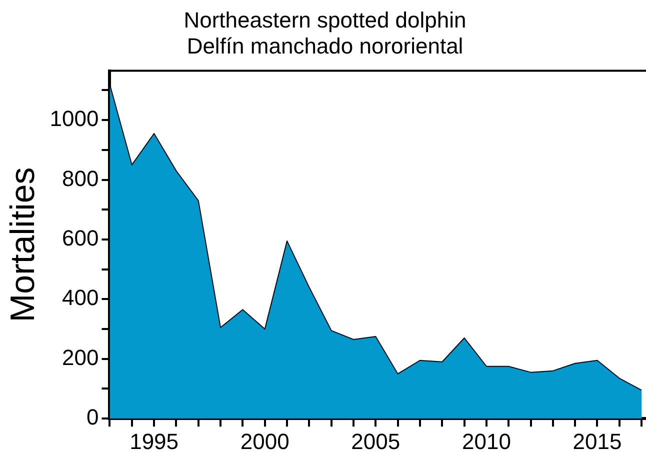 The width and height of the screenshot is (646, 463). What do you see at coordinates (23, 244) in the screenshot?
I see `y-axis-title: Mortalities` at bounding box center [23, 244].